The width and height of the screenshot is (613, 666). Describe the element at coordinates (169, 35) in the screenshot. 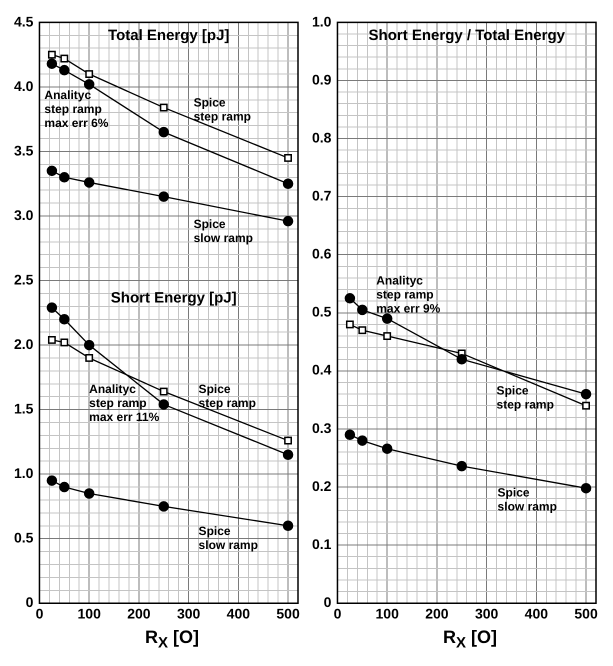

I see `chart-title: Total Energy [pJ]` at that location.